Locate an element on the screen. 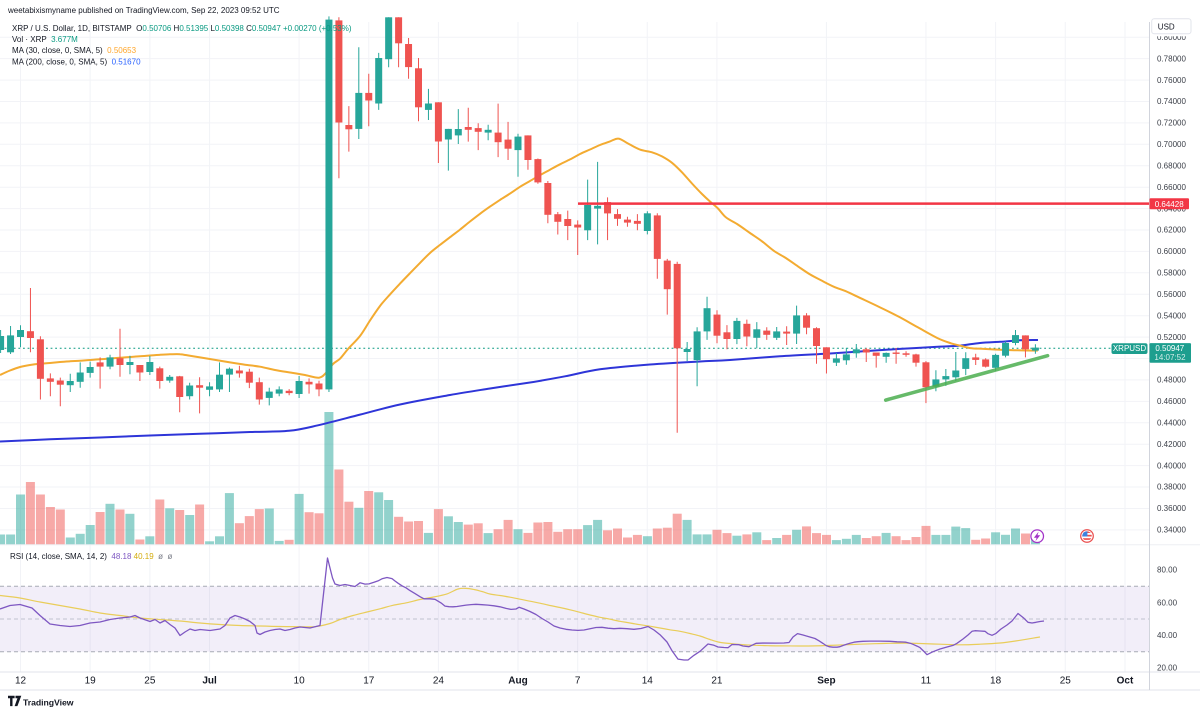 The height and width of the screenshot is (711, 1200). svg-text:MA (30, close, 0, SMA, 5) 0.5: MA (30, close, 0, SMA, 5) 0.50653 is located at coordinates (74, 50).